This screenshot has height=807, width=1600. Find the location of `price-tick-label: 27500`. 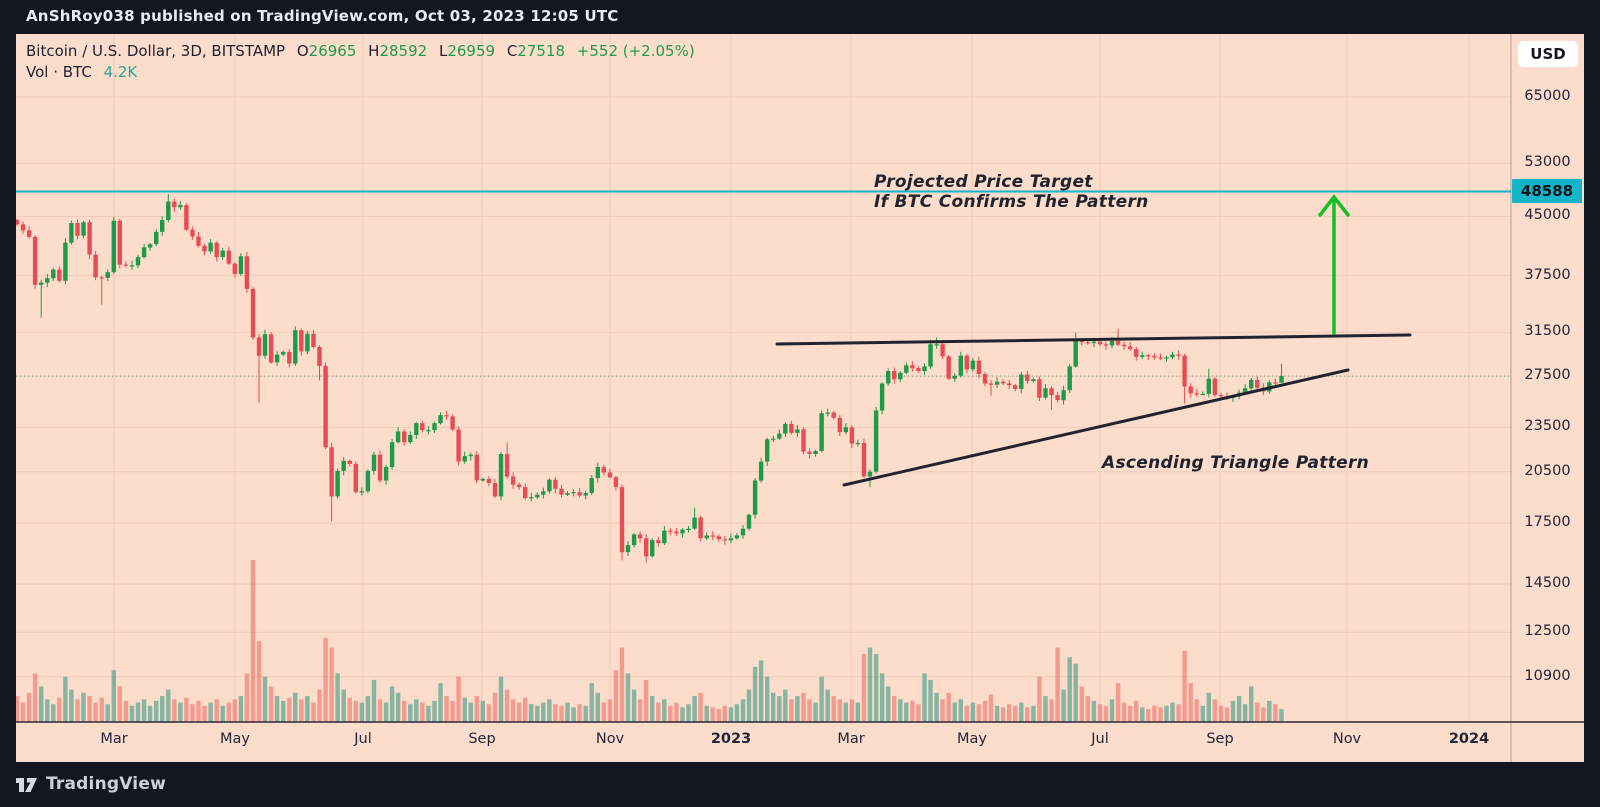

price-tick-label: 27500 is located at coordinates (1547, 375).